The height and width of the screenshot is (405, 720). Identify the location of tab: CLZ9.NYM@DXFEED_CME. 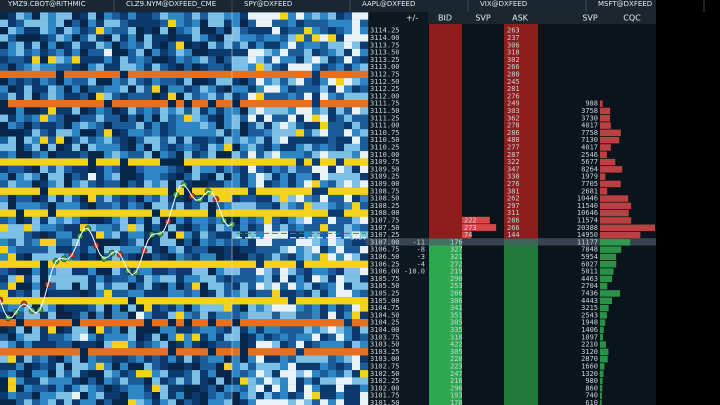
(171, 4).